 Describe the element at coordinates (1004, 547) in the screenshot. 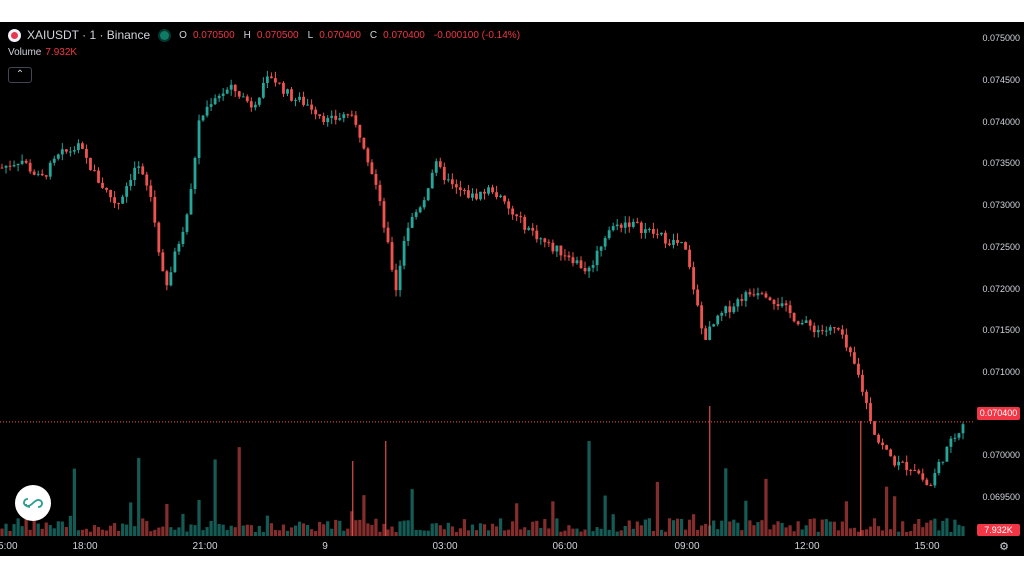

I see `settings-gear-icon: ⚙` at that location.